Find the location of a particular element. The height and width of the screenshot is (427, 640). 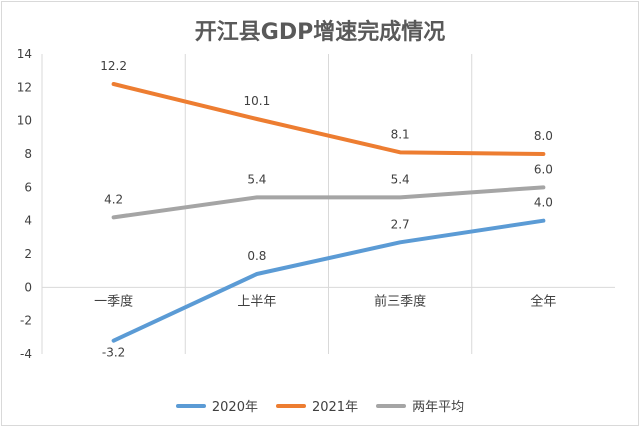

y-tick-label: -2 is located at coordinates (26, 321).